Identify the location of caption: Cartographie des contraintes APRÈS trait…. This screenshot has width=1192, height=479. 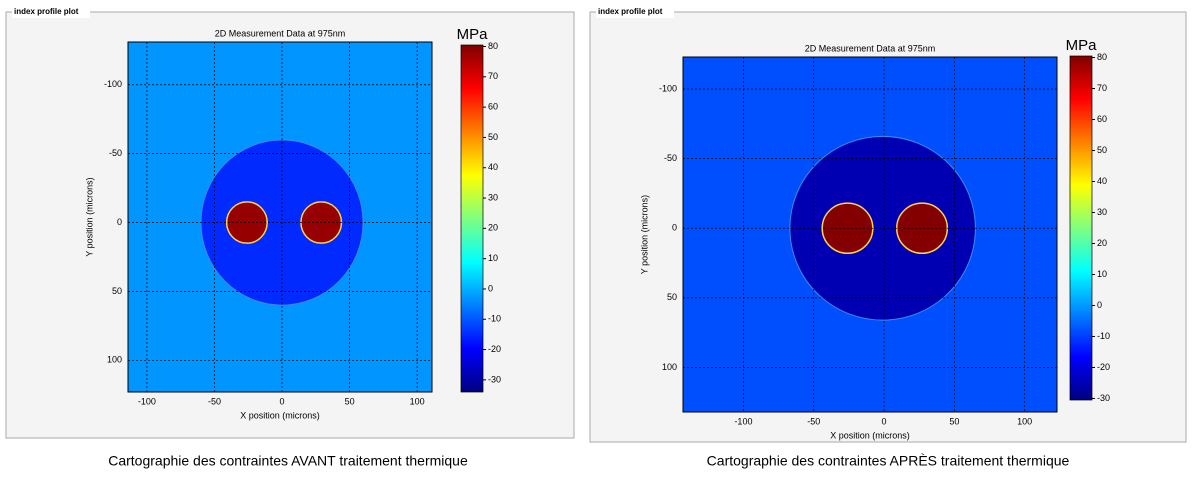
(888, 461).